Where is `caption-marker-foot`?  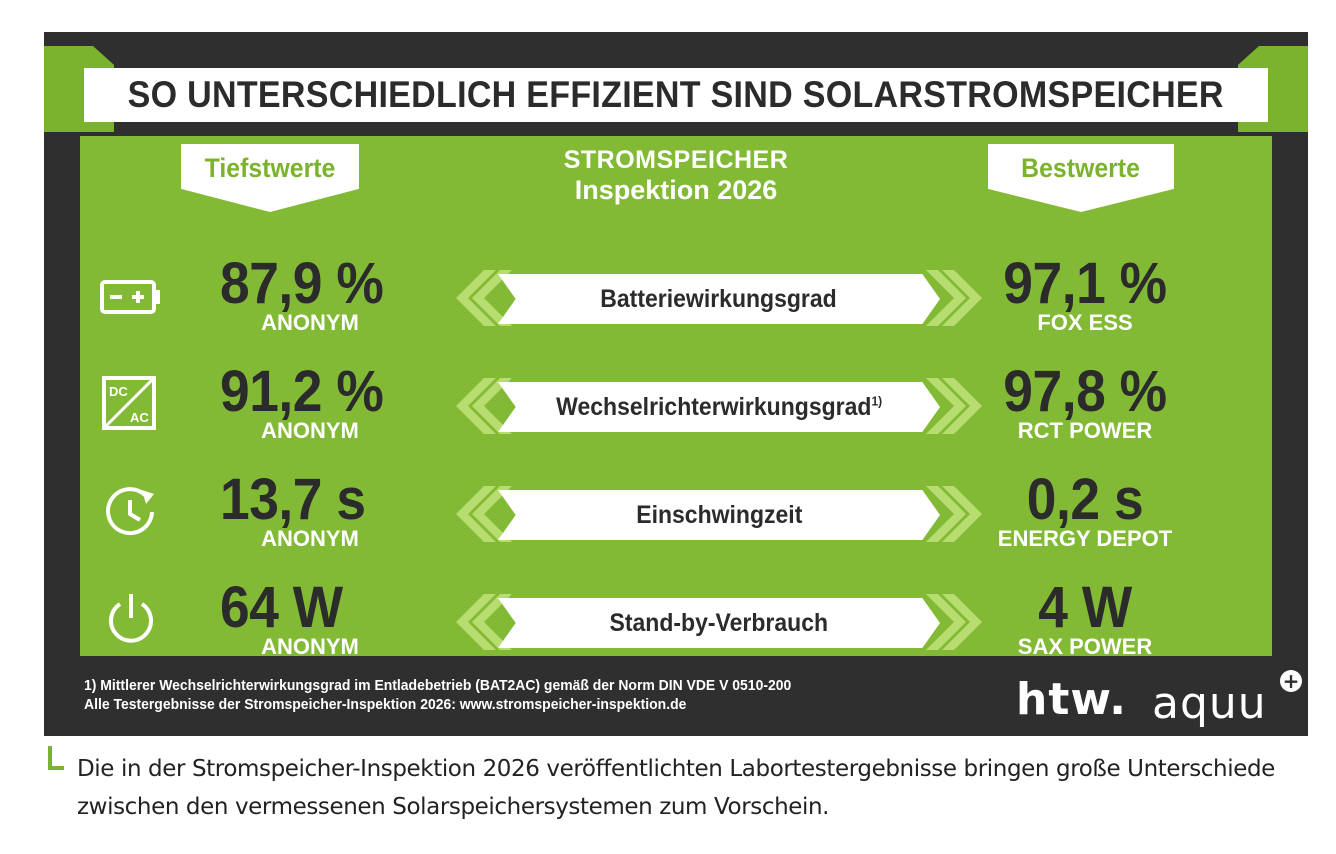
caption-marker-foot is located at coordinates (56, 768).